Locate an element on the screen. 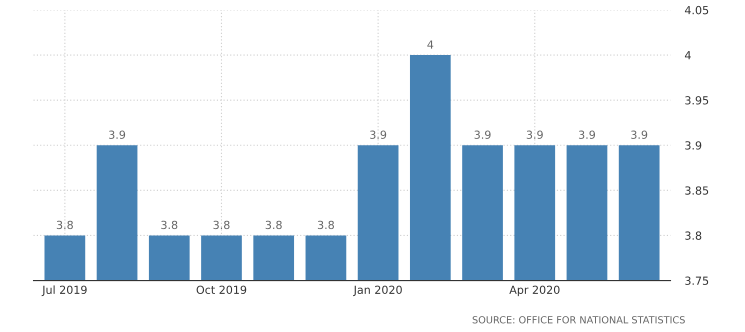 The height and width of the screenshot is (332, 745). y-tick-label: 4.05 is located at coordinates (696, 10).